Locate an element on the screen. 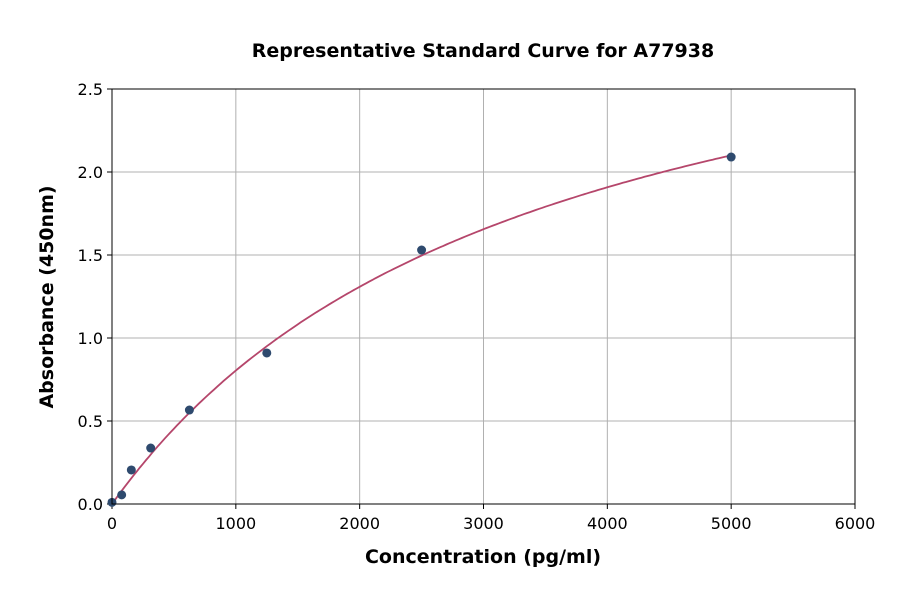 The image size is (900, 598). y-axis-label: Absorbance (450nm) is located at coordinates (47, 296).